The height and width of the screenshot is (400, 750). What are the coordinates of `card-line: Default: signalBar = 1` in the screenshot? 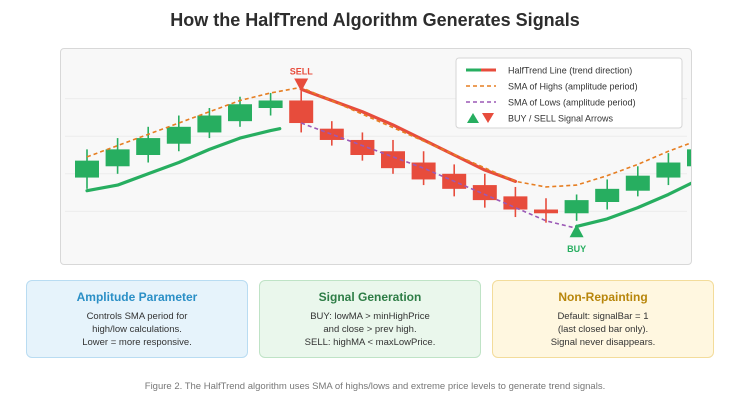 It's located at (603, 316).